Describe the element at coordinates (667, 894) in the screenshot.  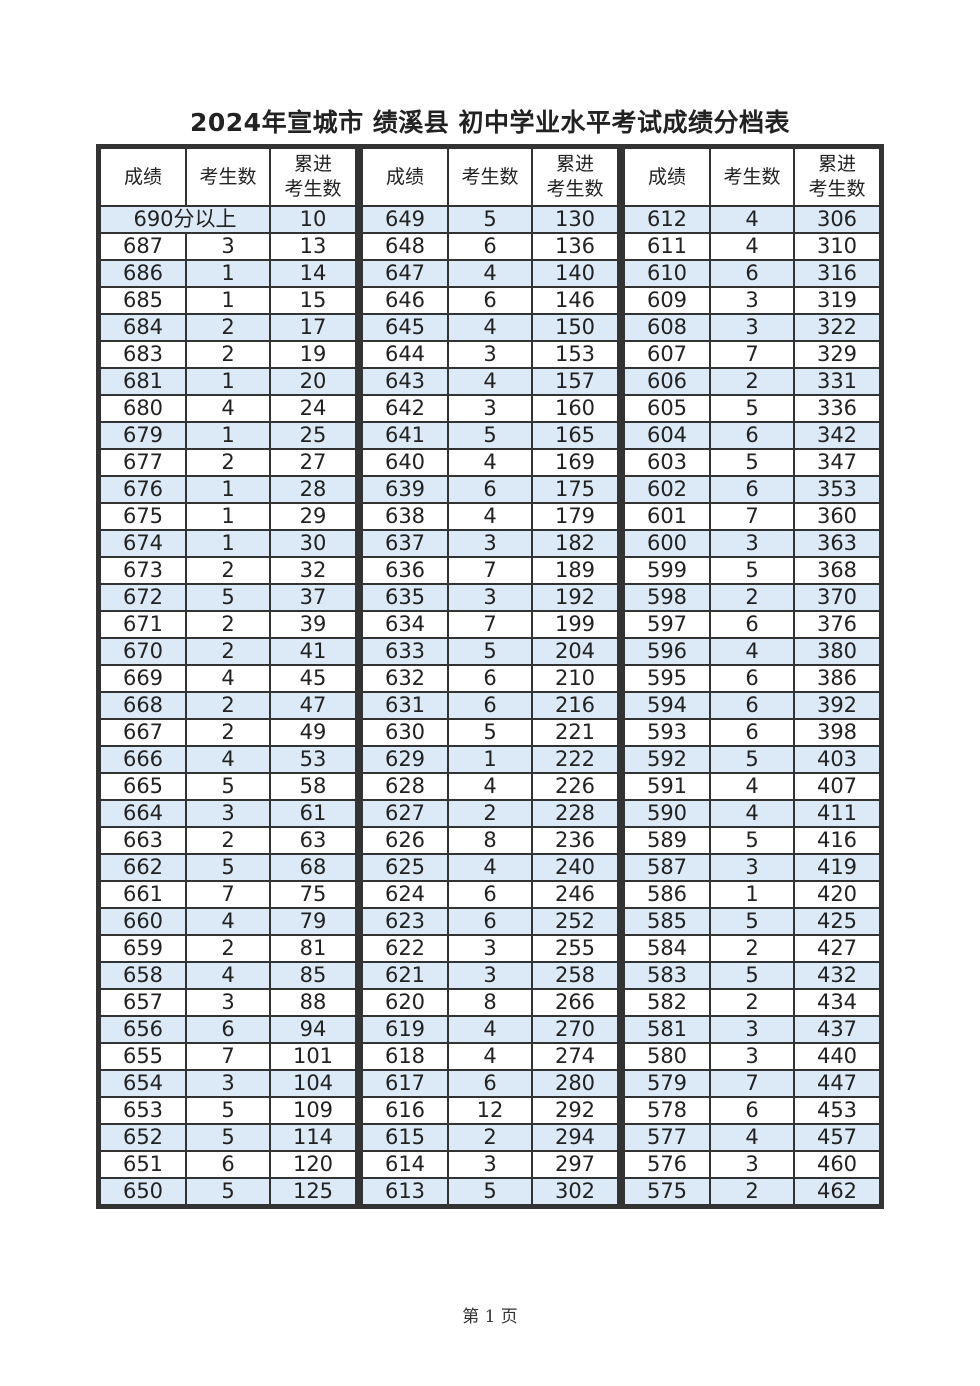
I see `score-cell: 586` at that location.